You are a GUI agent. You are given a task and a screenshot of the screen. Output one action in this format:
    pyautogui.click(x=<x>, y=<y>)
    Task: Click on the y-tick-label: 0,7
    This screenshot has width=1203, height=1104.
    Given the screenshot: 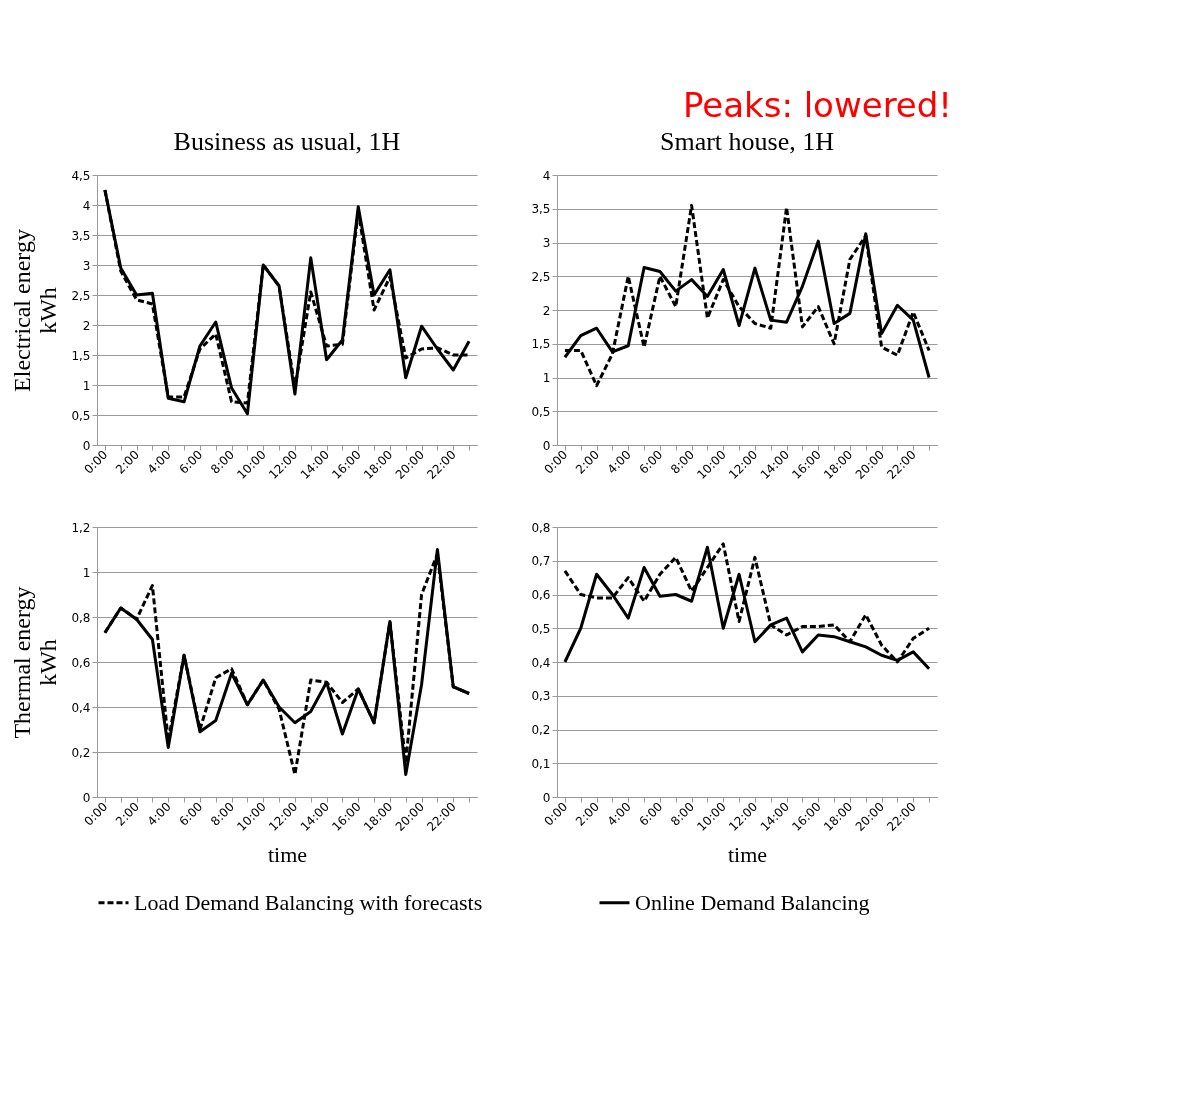 What is the action you would take?
    pyautogui.click(x=541, y=561)
    